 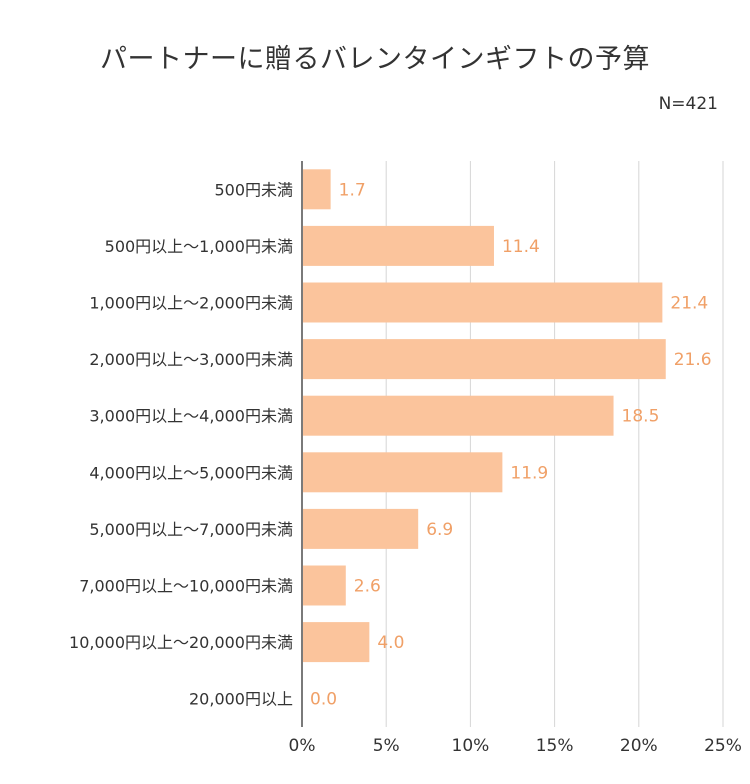 What do you see at coordinates (521, 247) in the screenshot?
I see `value-label: 11.4` at bounding box center [521, 247].